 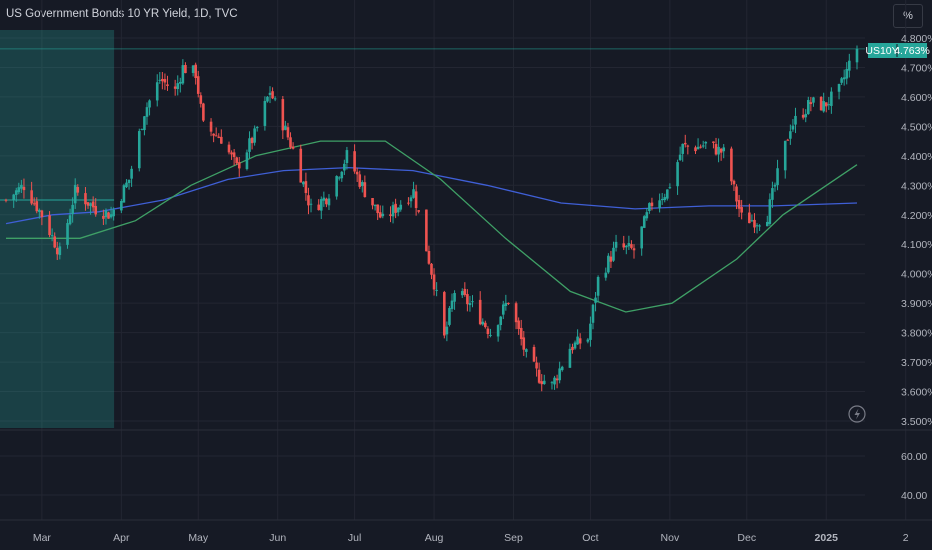 What do you see at coordinates (513, 538) in the screenshot?
I see `x-tick-label: Sep` at bounding box center [513, 538].